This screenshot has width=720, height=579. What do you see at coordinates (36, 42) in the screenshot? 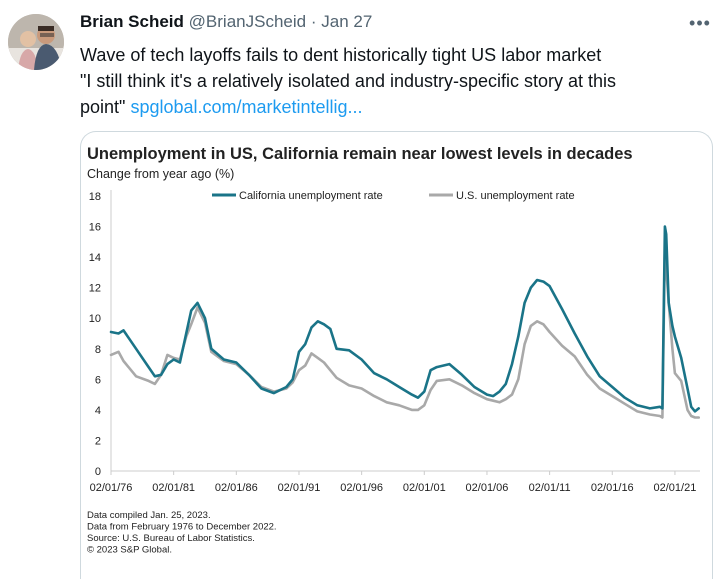
I see `author-avatar` at bounding box center [36, 42].